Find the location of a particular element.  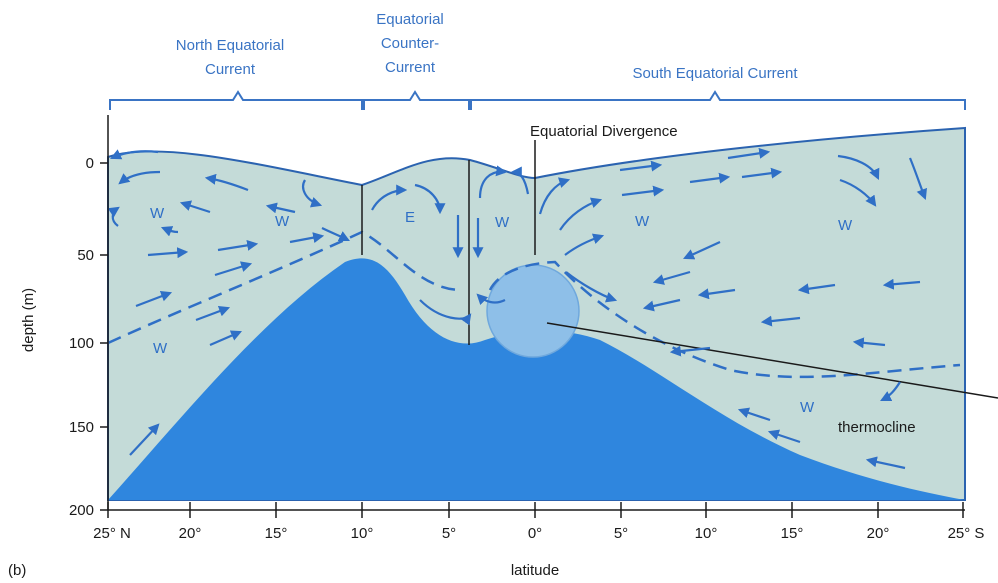

x-tick-label-20s: 20° is located at coordinates (878, 533).